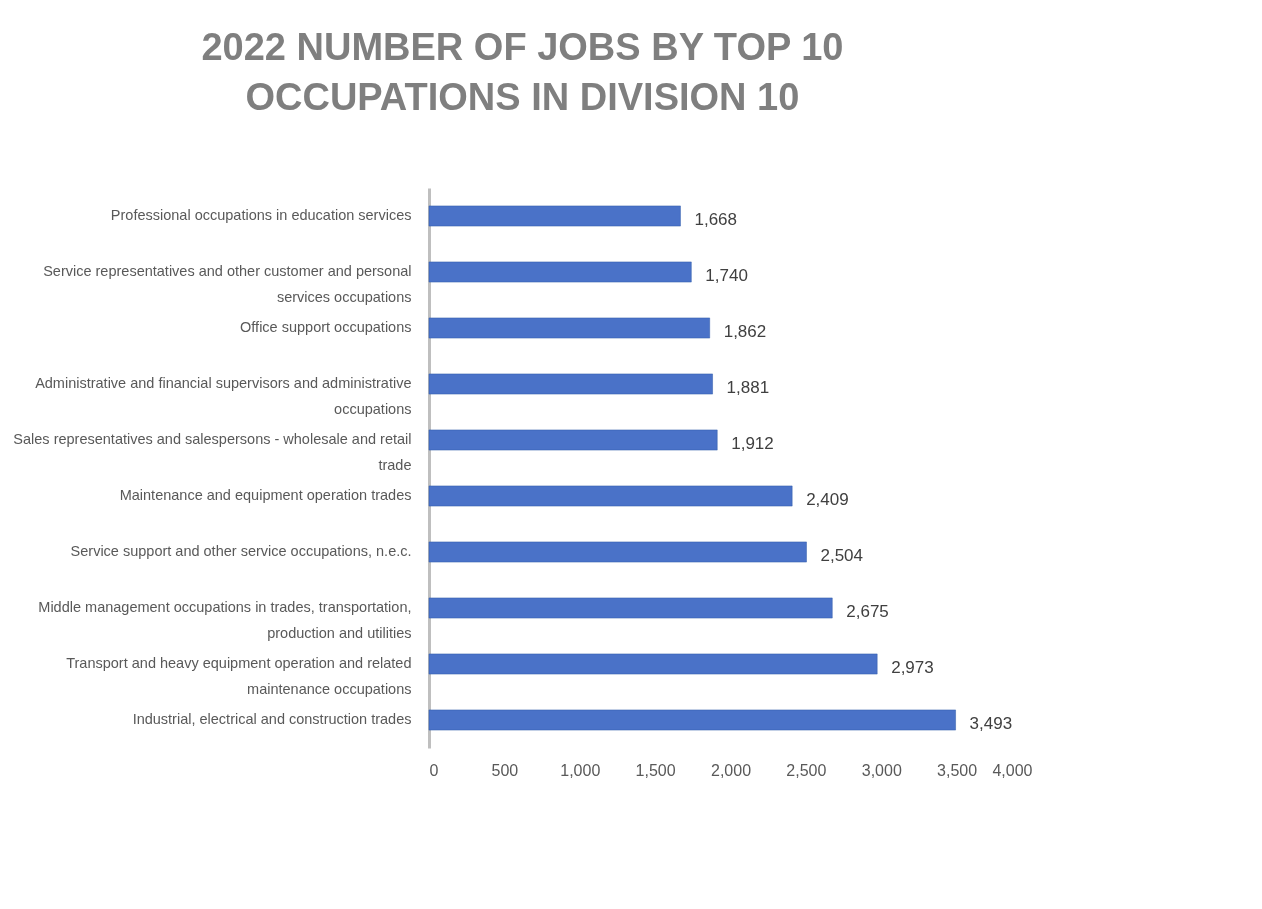 Image resolution: width=1262 pixels, height=909 pixels. I want to click on data-label: 1,740, so click(726, 275).